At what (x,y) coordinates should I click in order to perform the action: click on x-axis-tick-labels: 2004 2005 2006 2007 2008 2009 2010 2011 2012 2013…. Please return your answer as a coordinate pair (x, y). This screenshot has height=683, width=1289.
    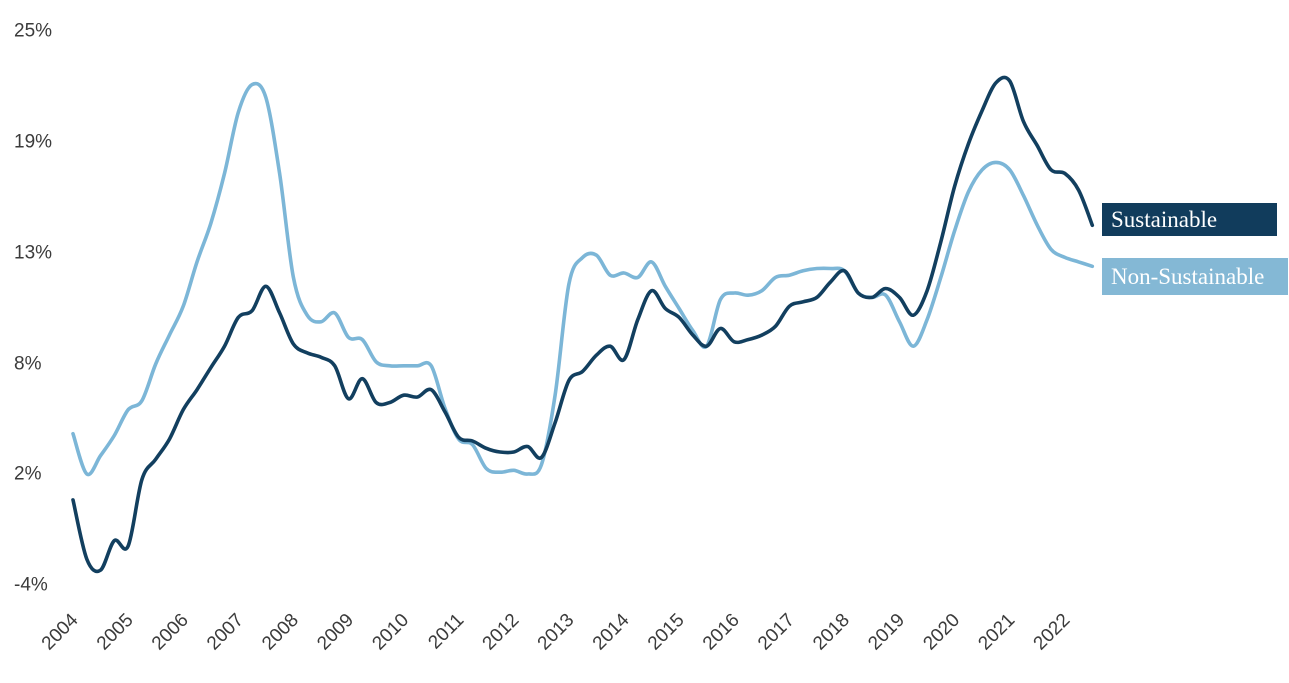
    Looking at the image, I should click on (556, 631).